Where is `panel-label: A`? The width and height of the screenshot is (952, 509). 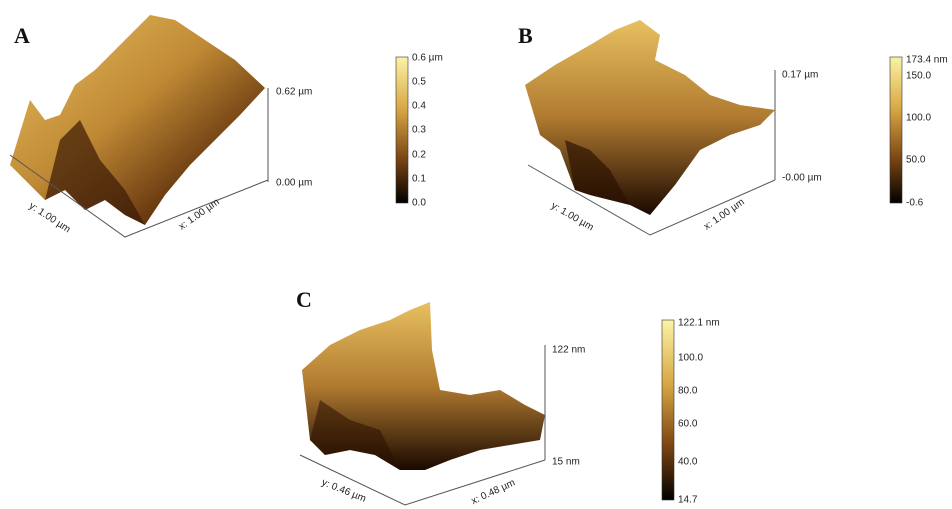
panel-label: A is located at coordinates (22, 35).